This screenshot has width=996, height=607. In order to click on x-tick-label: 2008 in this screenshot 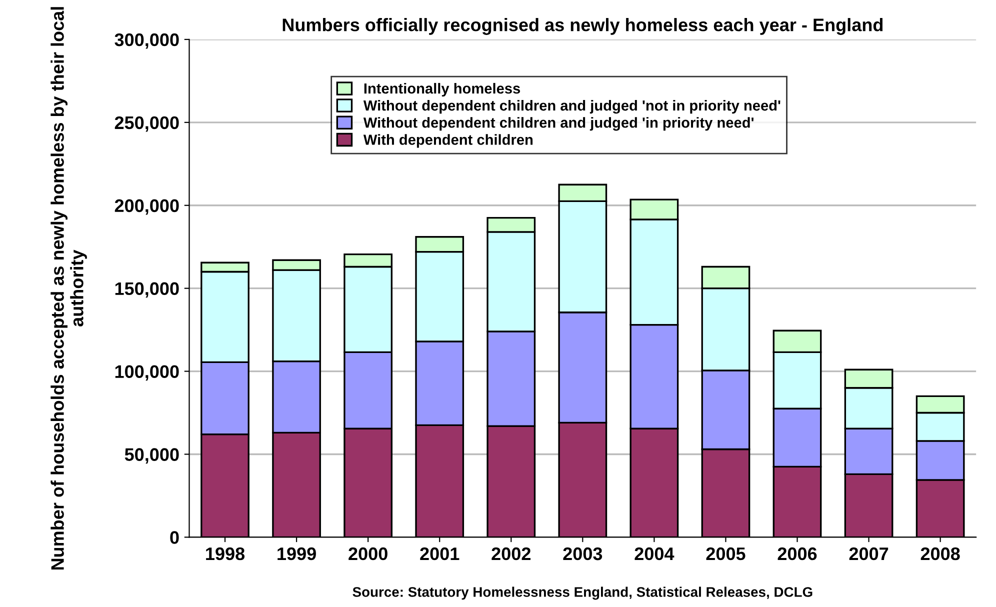, I will do `click(940, 553)`.